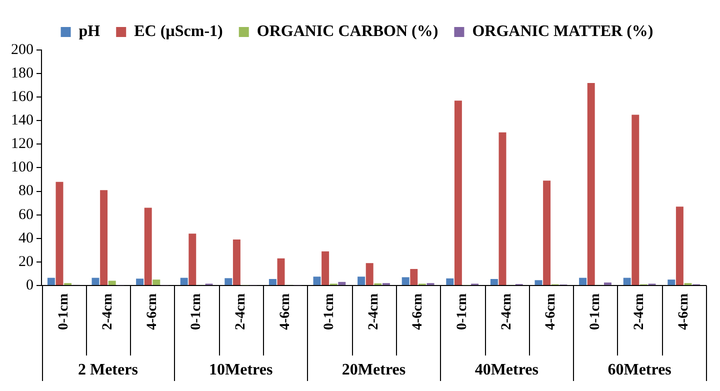  I want to click on legend-label: ORGANIC CARBON (%), so click(347, 31).